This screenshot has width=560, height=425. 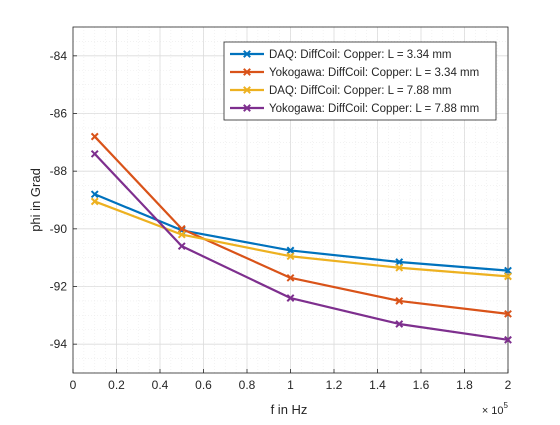 I want to click on x-axis-label: f in Hz, so click(x=289, y=409).